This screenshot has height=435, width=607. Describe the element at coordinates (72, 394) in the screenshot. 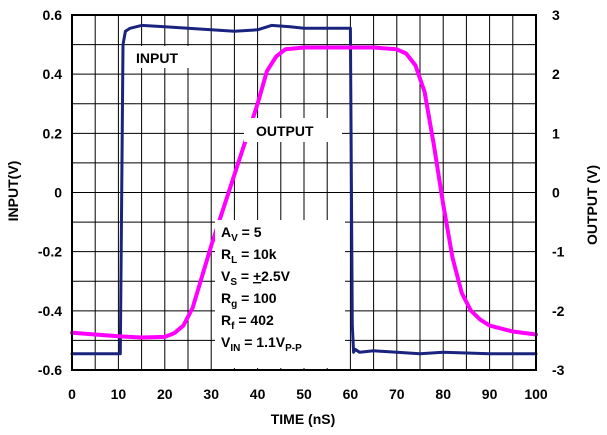

I see `x-tick-label: 0` at that location.